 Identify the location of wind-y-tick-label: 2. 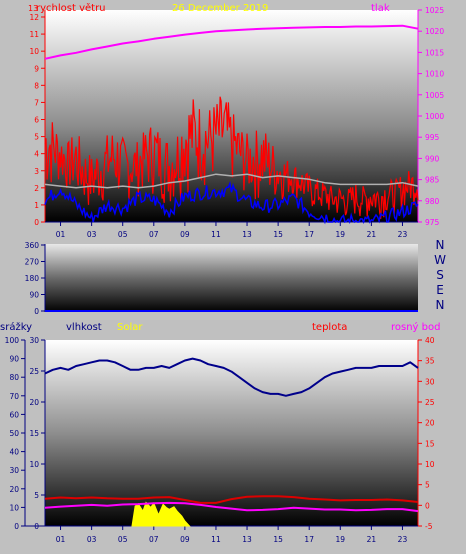
(36, 188).